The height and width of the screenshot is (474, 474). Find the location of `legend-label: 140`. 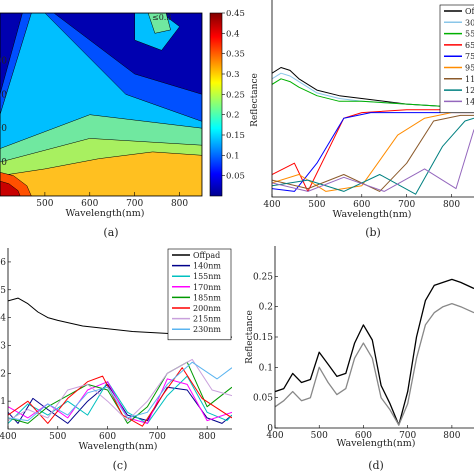

legend-label: 140 is located at coordinates (469, 101).